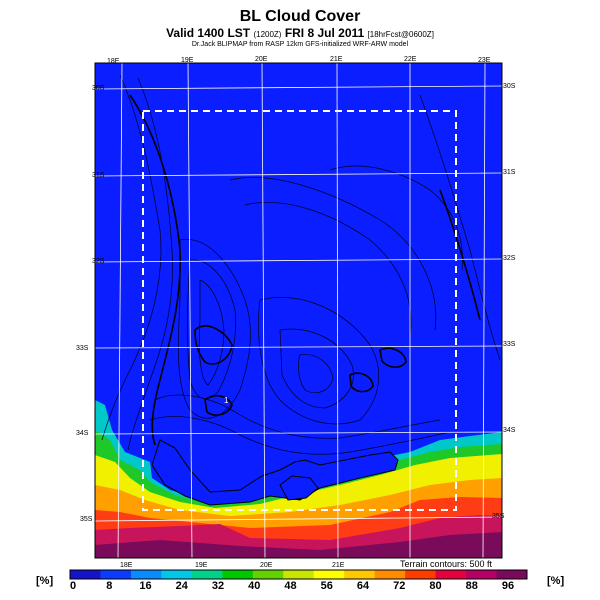  Describe the element at coordinates (509, 258) in the screenshot. I see `lat-label-right-32: 32S` at that location.